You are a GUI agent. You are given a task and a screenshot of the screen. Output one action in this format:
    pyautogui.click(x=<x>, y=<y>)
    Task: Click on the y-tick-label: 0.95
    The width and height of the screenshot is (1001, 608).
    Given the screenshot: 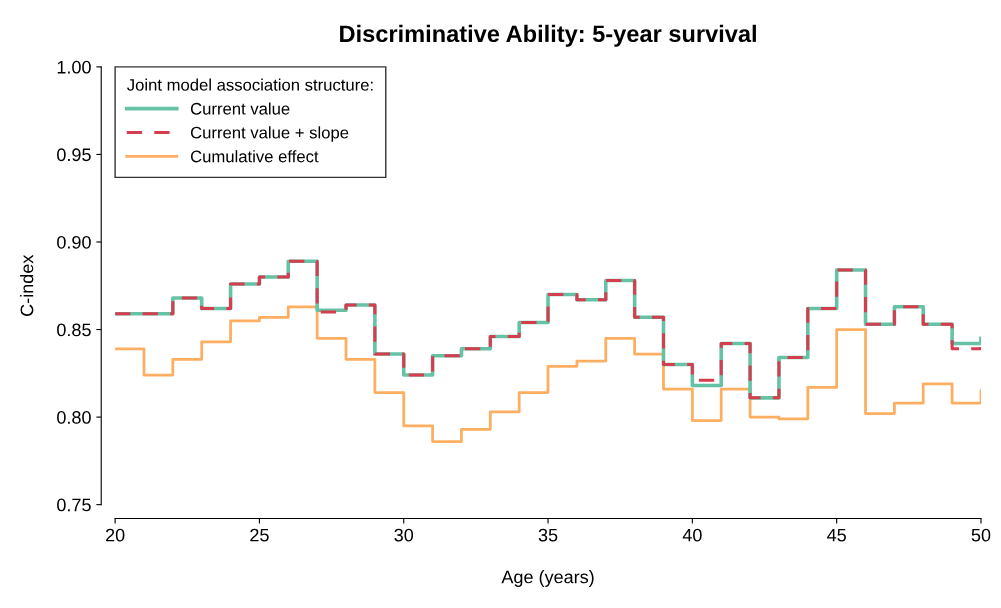 What is the action you would take?
    pyautogui.click(x=74, y=155)
    